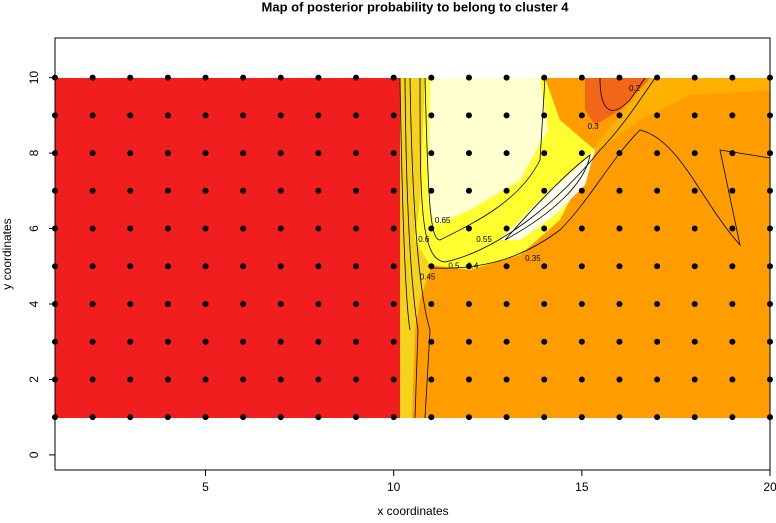 Image resolution: width=776 pixels, height=523 pixels. What do you see at coordinates (34, 303) in the screenshot?
I see `y-tick-label: 4` at bounding box center [34, 303].